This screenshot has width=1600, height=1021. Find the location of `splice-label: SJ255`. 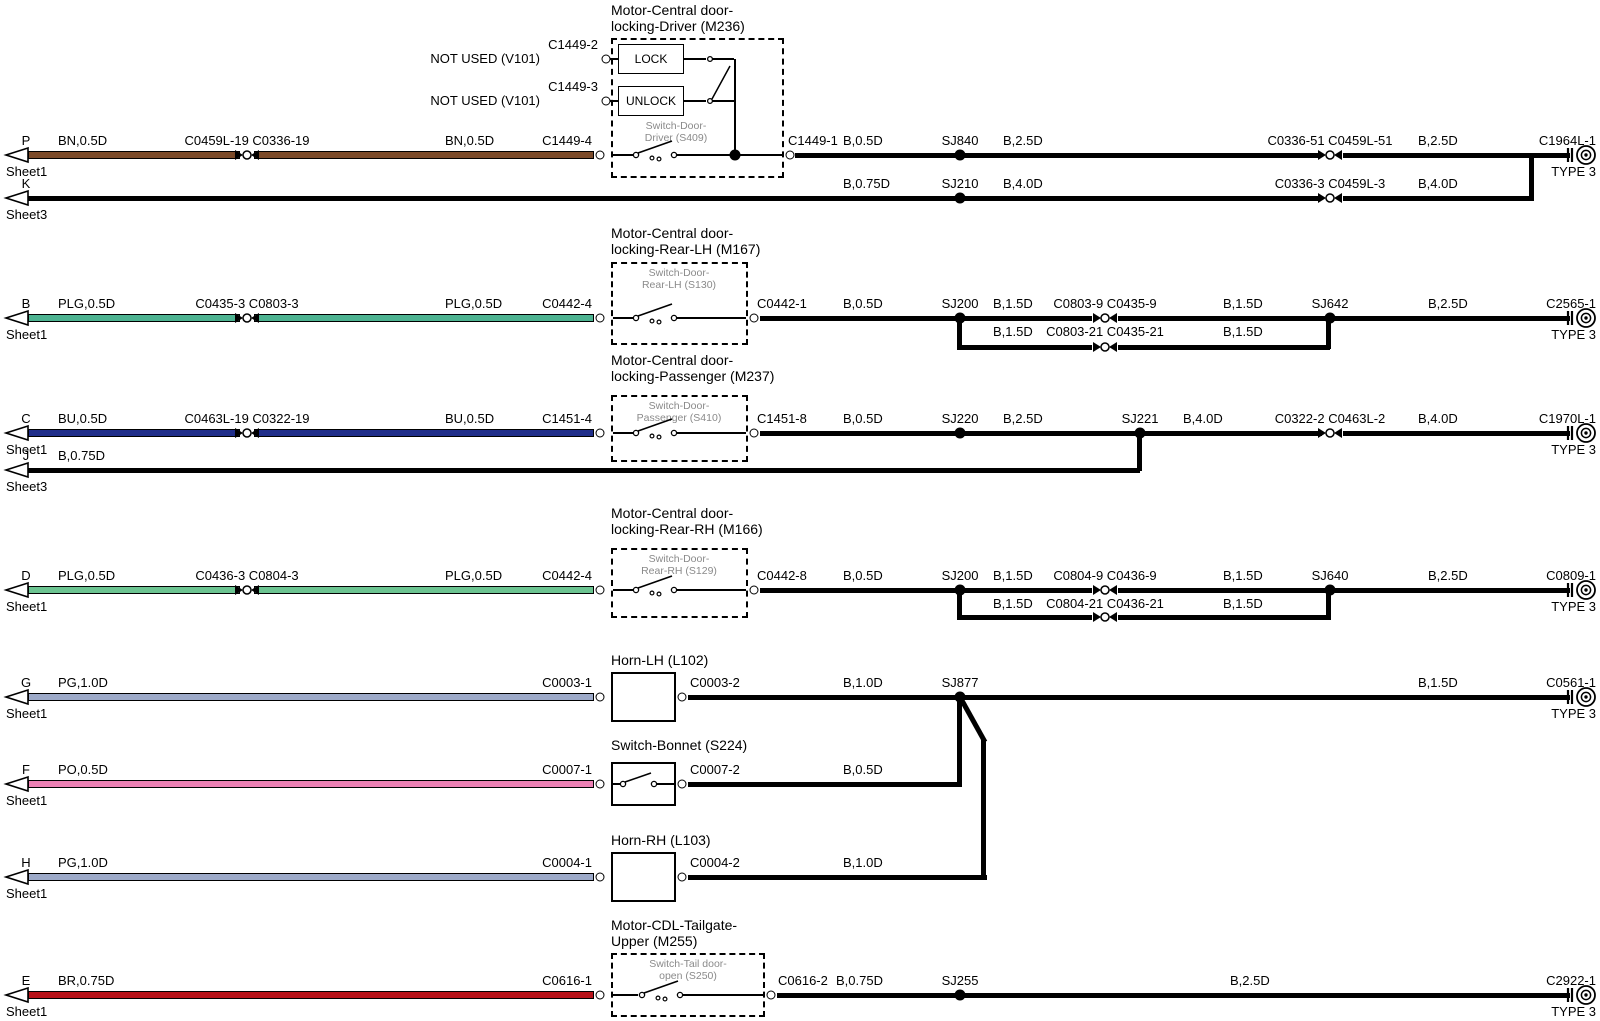

splice-label: SJ255 is located at coordinates (960, 980).